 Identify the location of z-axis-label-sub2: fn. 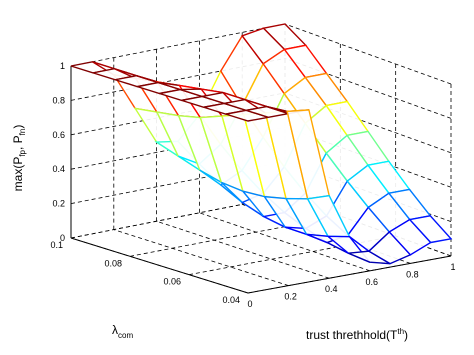
(22, 132).